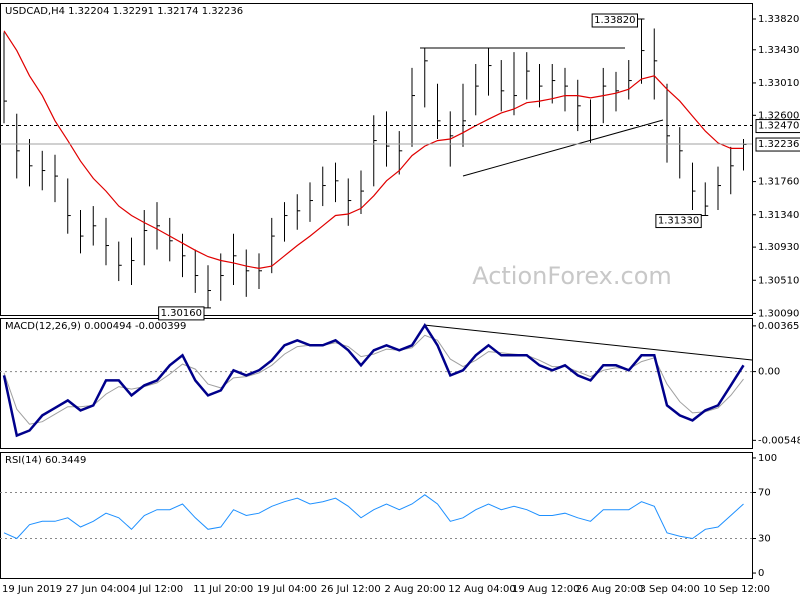 This screenshot has width=800, height=600. I want to click on x-tick-label: 4 Jul 12:00, so click(157, 589).